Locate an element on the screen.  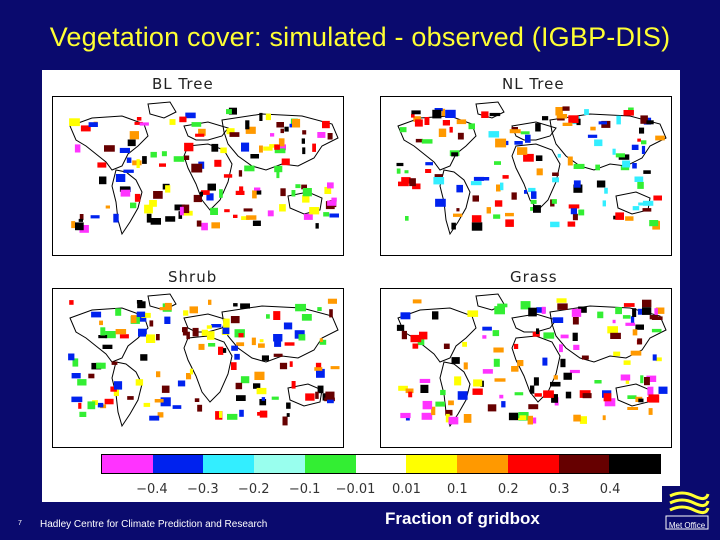
colorbar-label: −0.4 is located at coordinates (152, 489).